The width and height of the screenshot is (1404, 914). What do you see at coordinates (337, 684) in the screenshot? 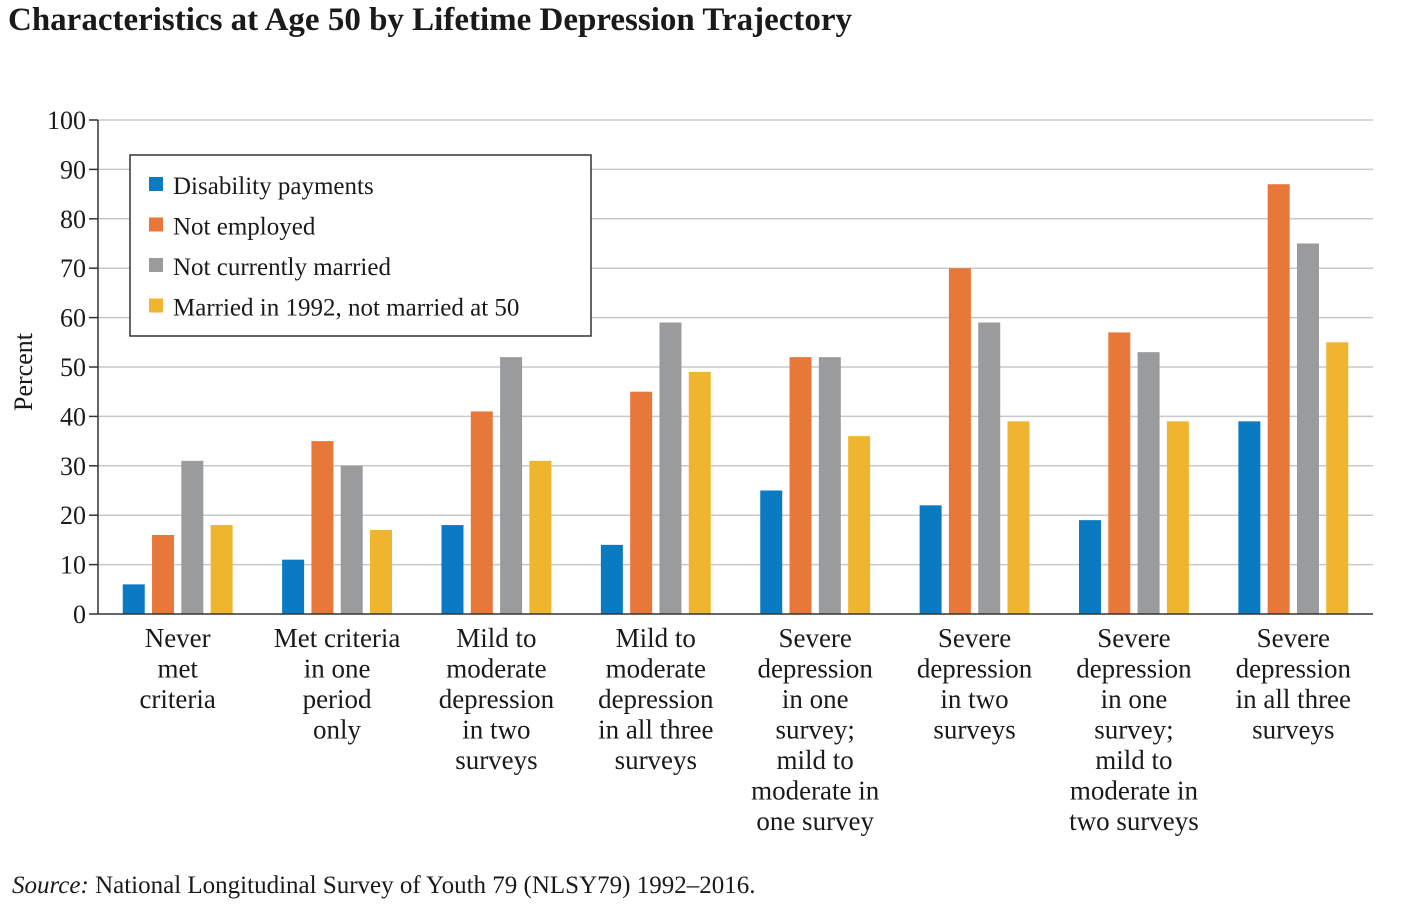
I see `x-tick-label: Met criteria in one period only` at bounding box center [337, 684].